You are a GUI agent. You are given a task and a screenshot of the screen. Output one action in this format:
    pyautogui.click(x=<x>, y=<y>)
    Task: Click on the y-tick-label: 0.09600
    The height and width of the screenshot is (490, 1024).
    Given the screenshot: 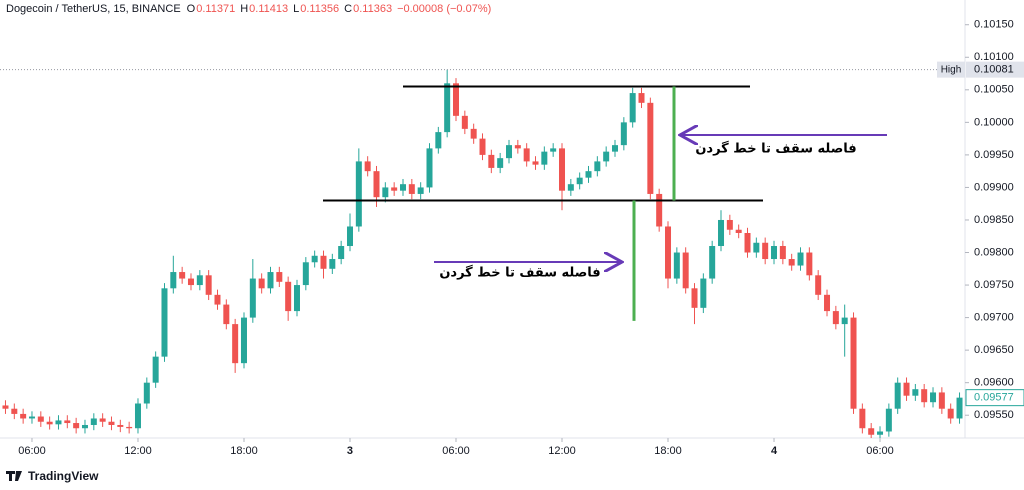 What is the action you would take?
    pyautogui.click(x=994, y=383)
    